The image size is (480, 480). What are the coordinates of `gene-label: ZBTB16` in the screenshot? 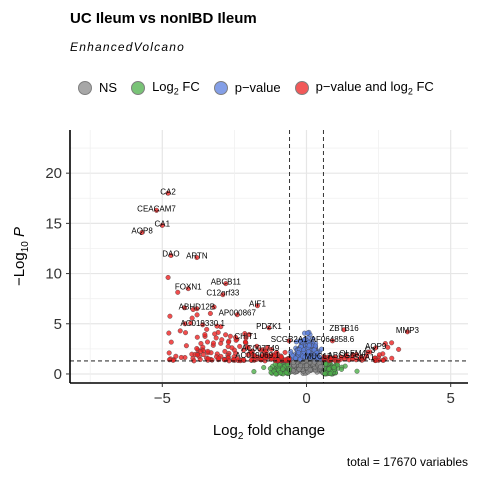 It's located at (344, 328).